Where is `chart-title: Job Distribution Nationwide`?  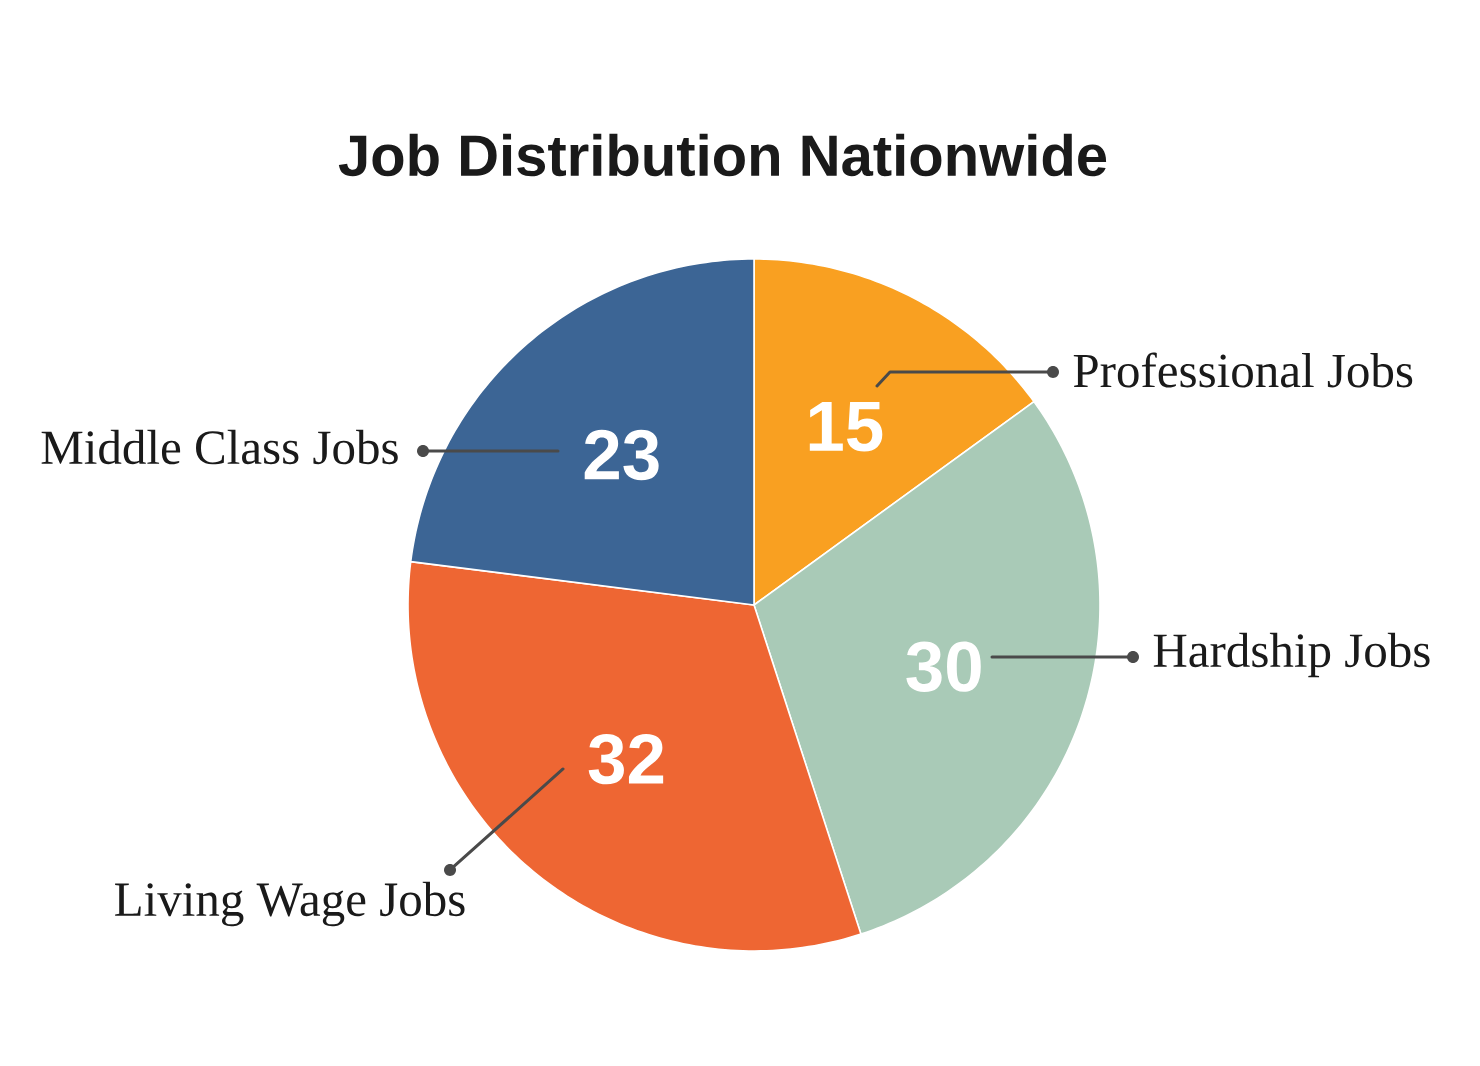
chart-title: Job Distribution Nationwide is located at coordinates (722, 155).